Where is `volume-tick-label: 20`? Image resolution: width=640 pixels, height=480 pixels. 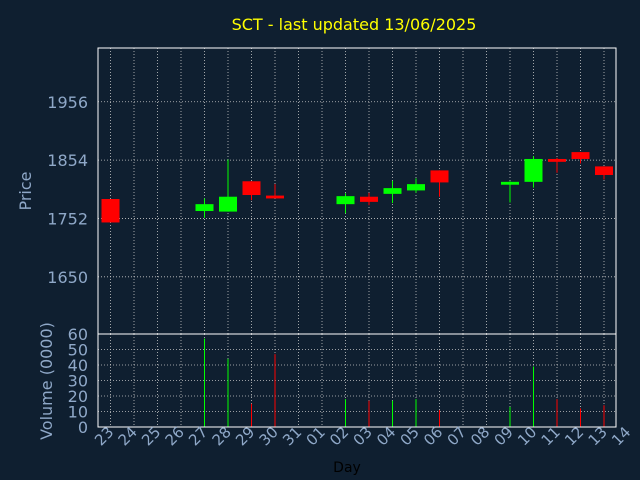 volume-tick-label: 20 is located at coordinates (78, 396).